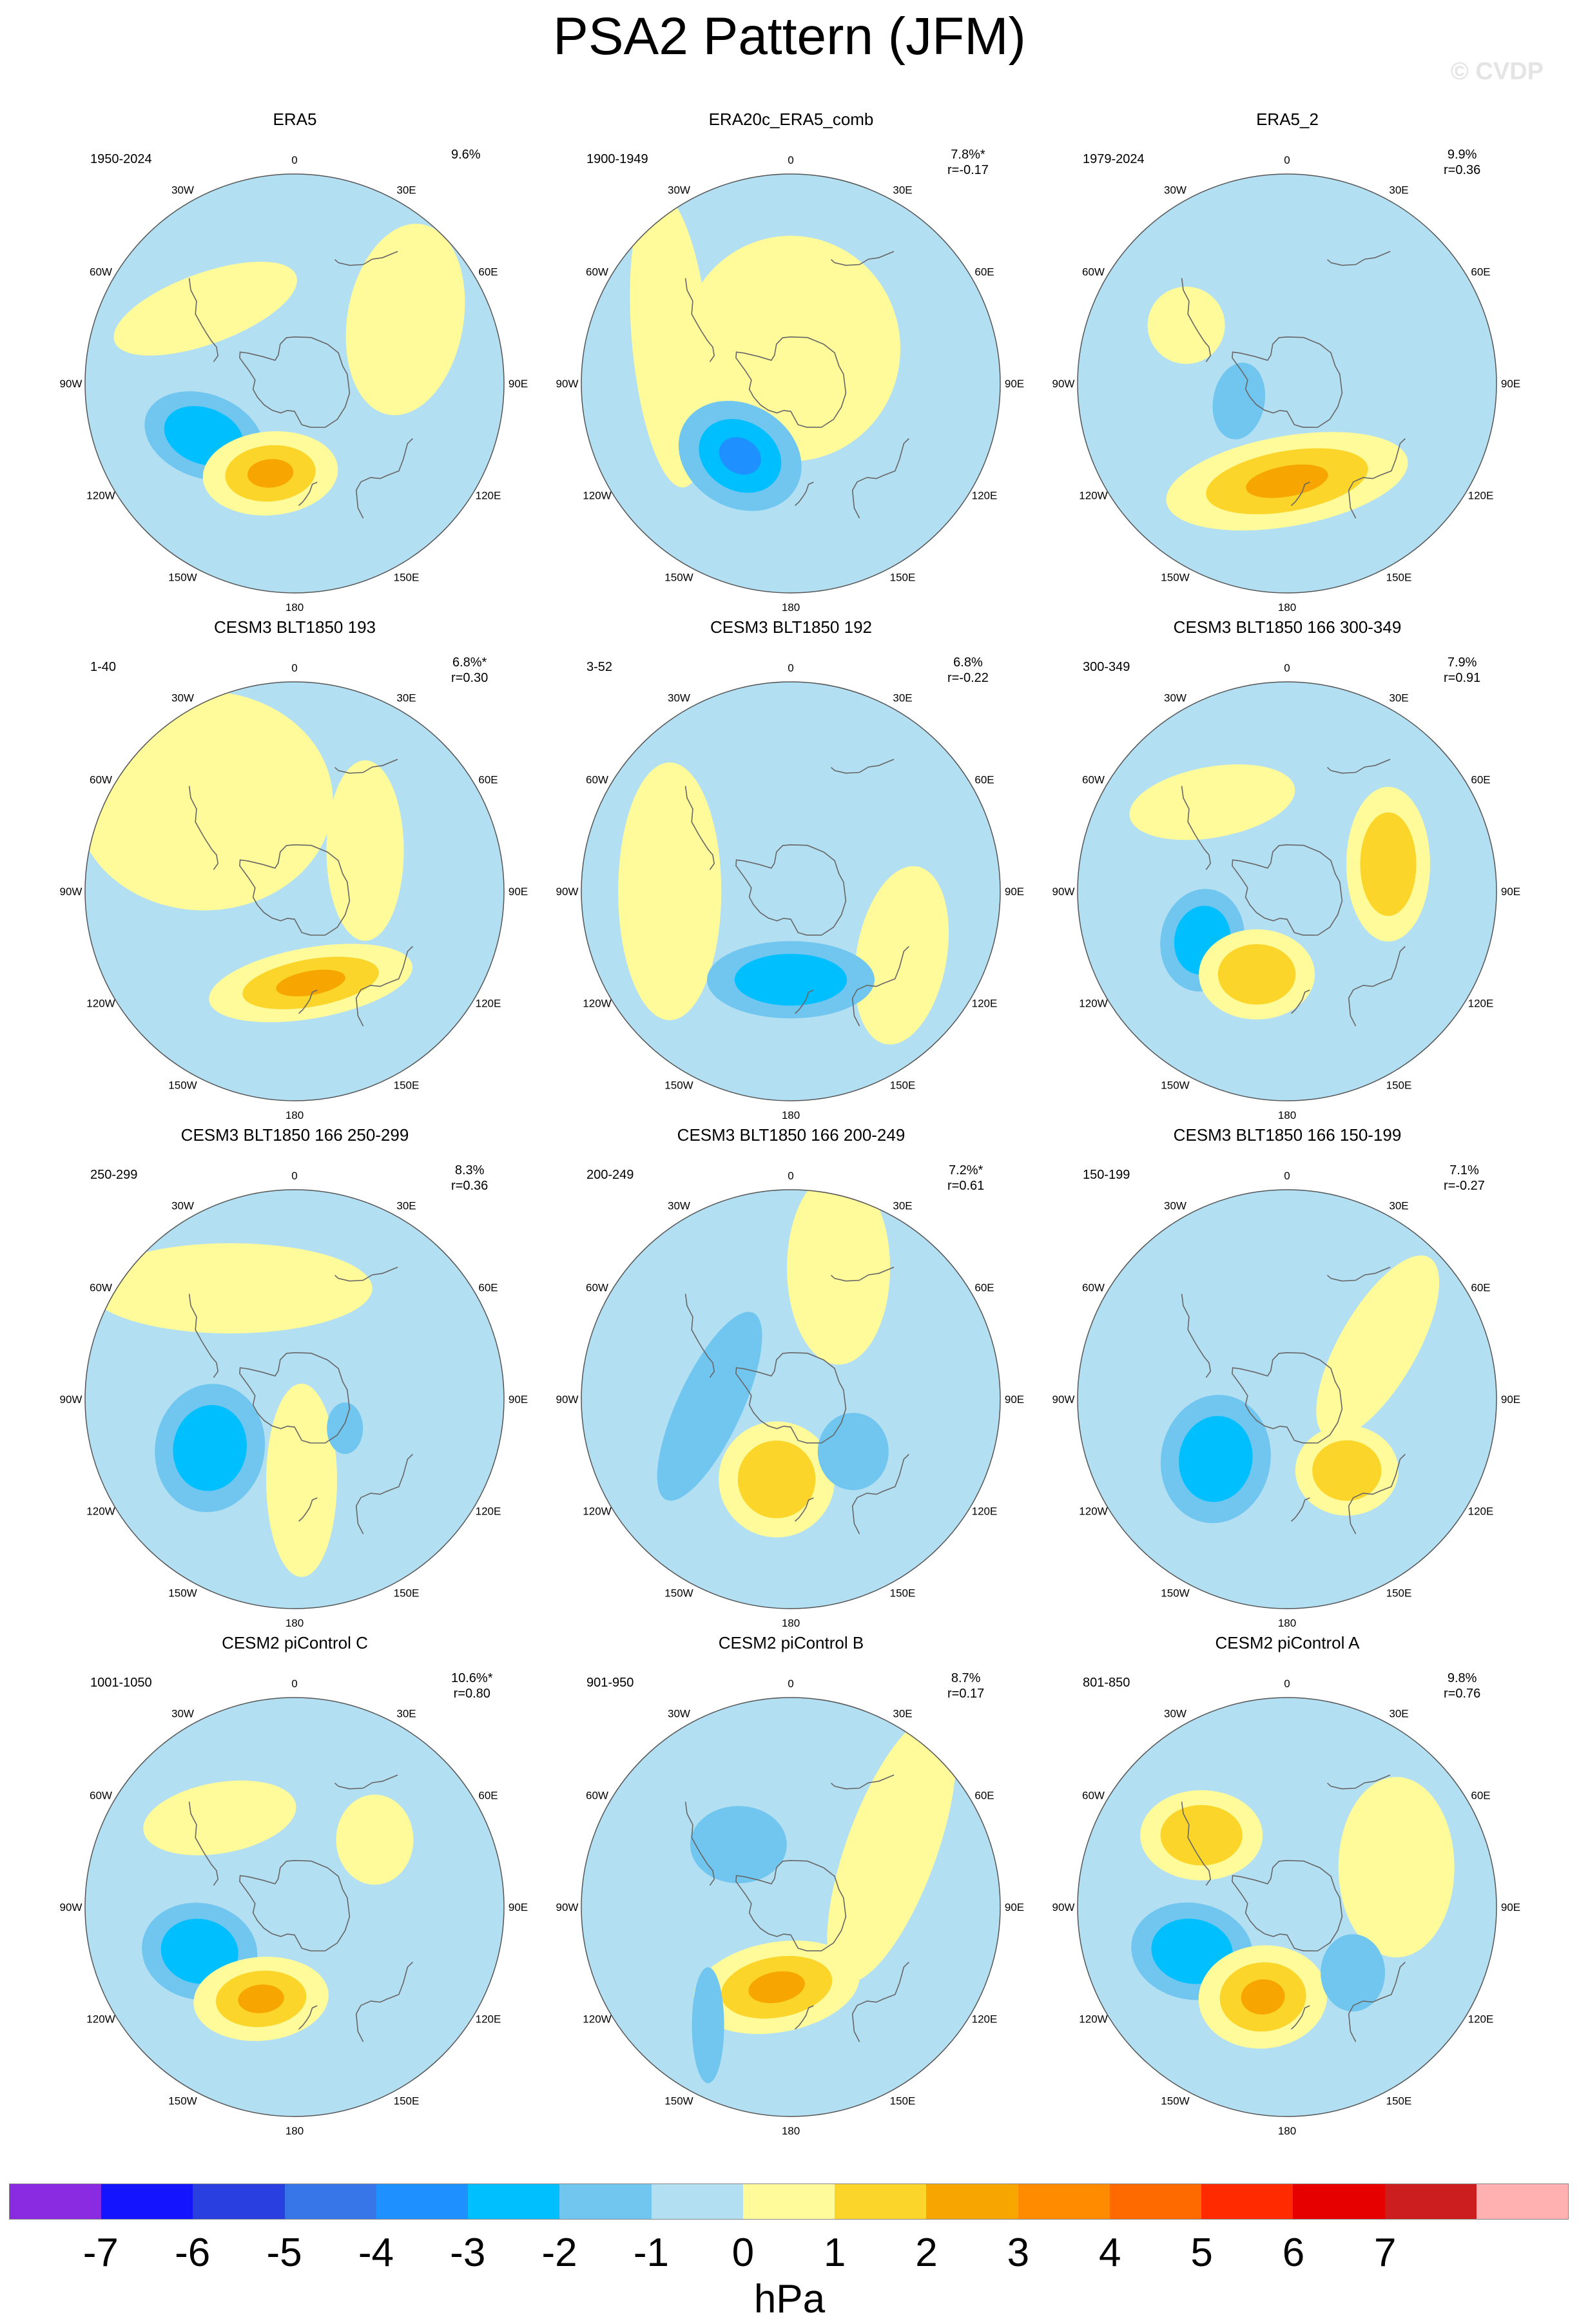  I want to click on panel-years: 1950-2024, so click(121, 159).